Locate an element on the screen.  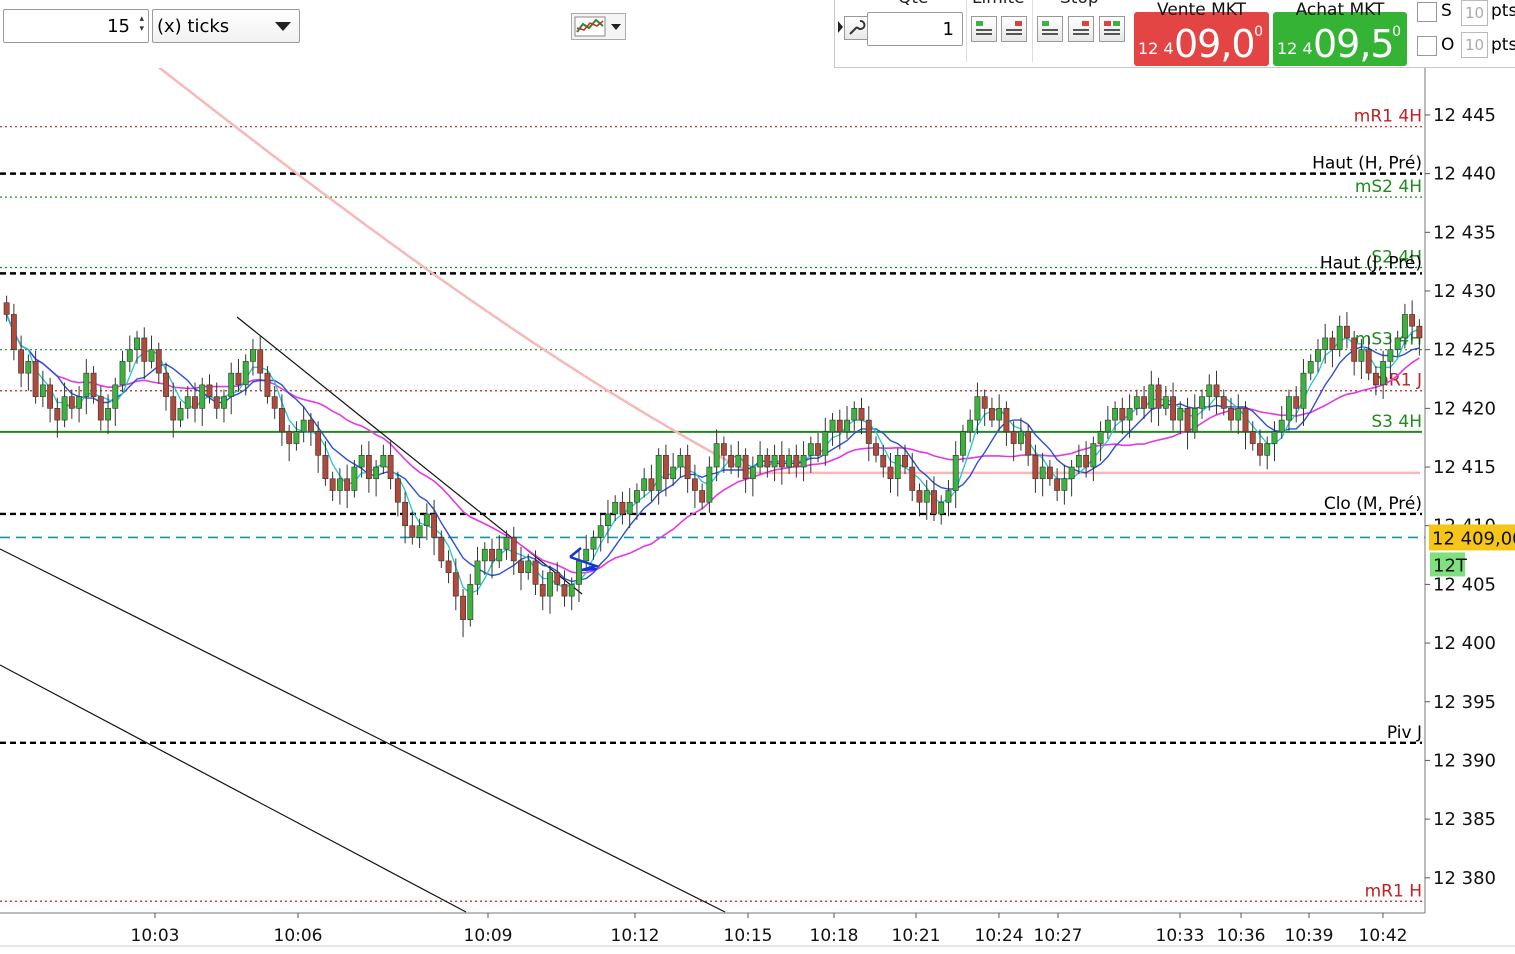
qty-label: Qté is located at coordinates (913, 4).